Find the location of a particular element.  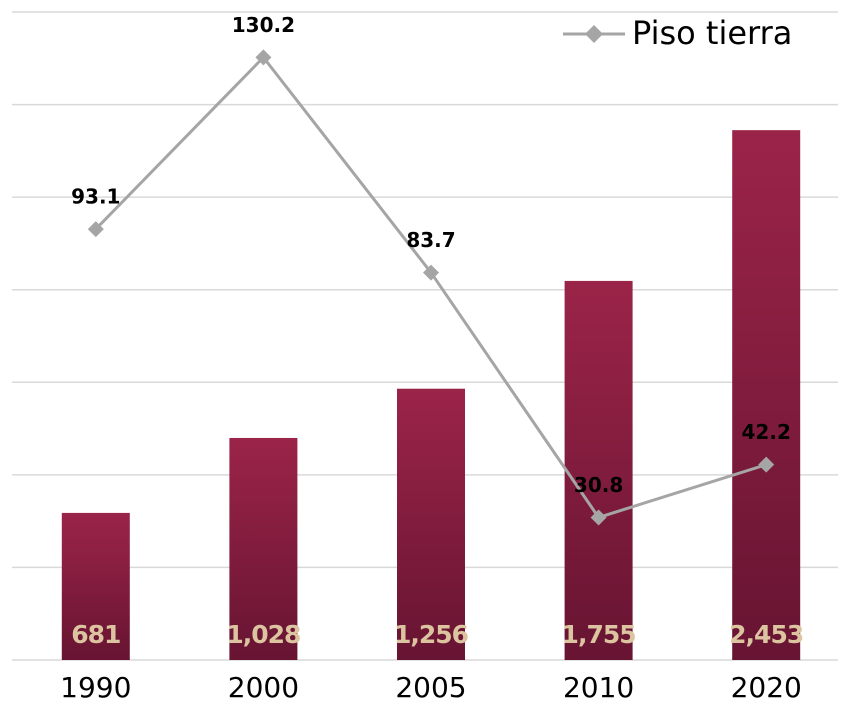

line-value-label: 83.7 is located at coordinates (430, 240).